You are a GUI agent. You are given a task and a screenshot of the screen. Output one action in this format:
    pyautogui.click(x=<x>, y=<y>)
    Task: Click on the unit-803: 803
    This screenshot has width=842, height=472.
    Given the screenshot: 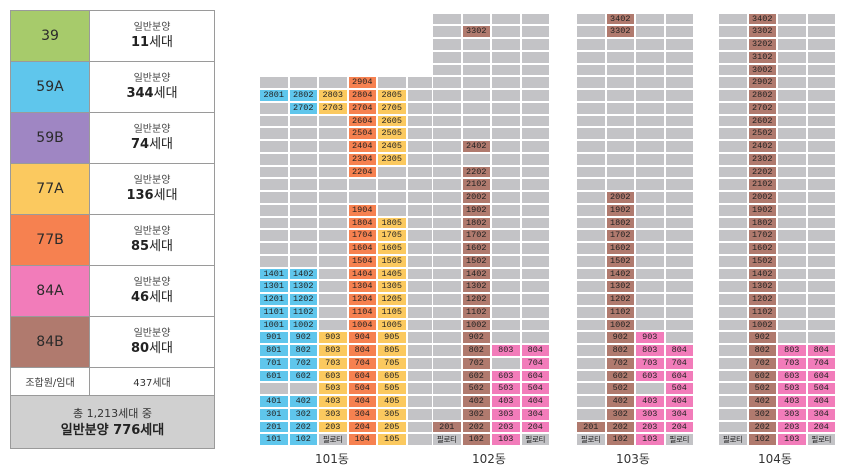 What is the action you would take?
    pyautogui.click(x=333, y=350)
    